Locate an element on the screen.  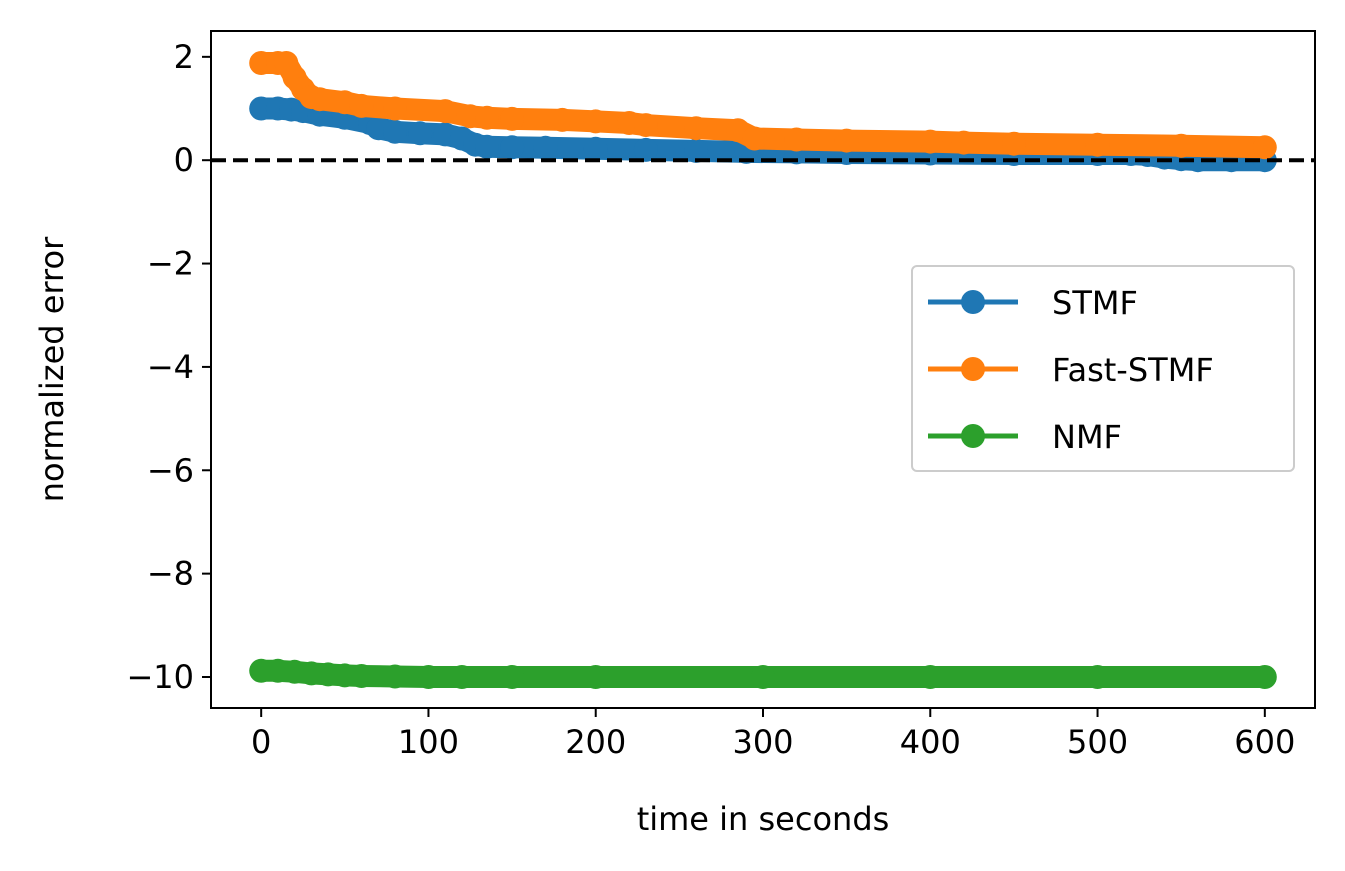
x-tick-label: 200 is located at coordinates (595, 742).